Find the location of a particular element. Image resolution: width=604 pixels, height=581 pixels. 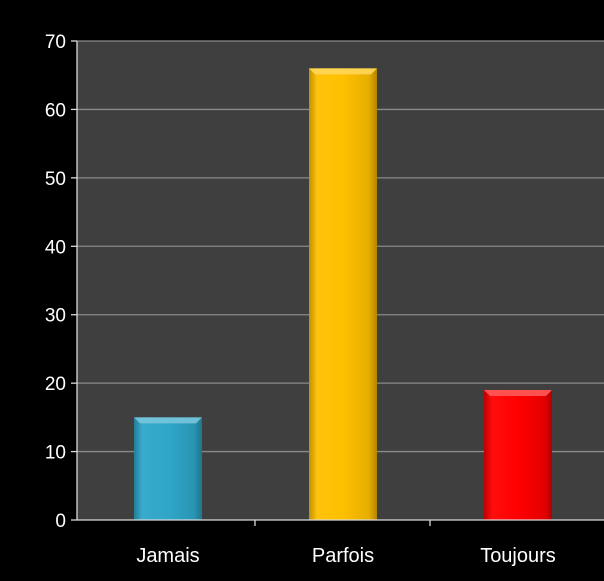

bar-parfois is located at coordinates (343, 294).